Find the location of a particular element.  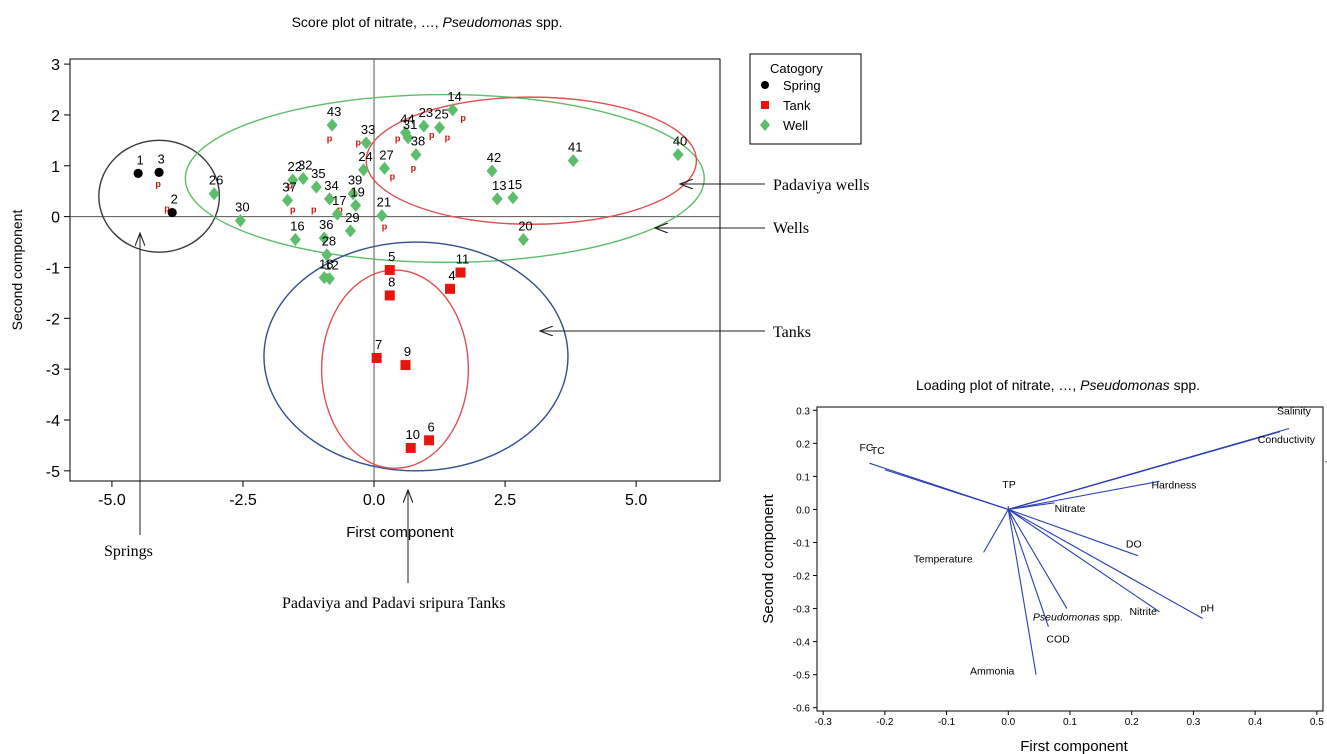

ellipse-tanks is located at coordinates (416, 356).